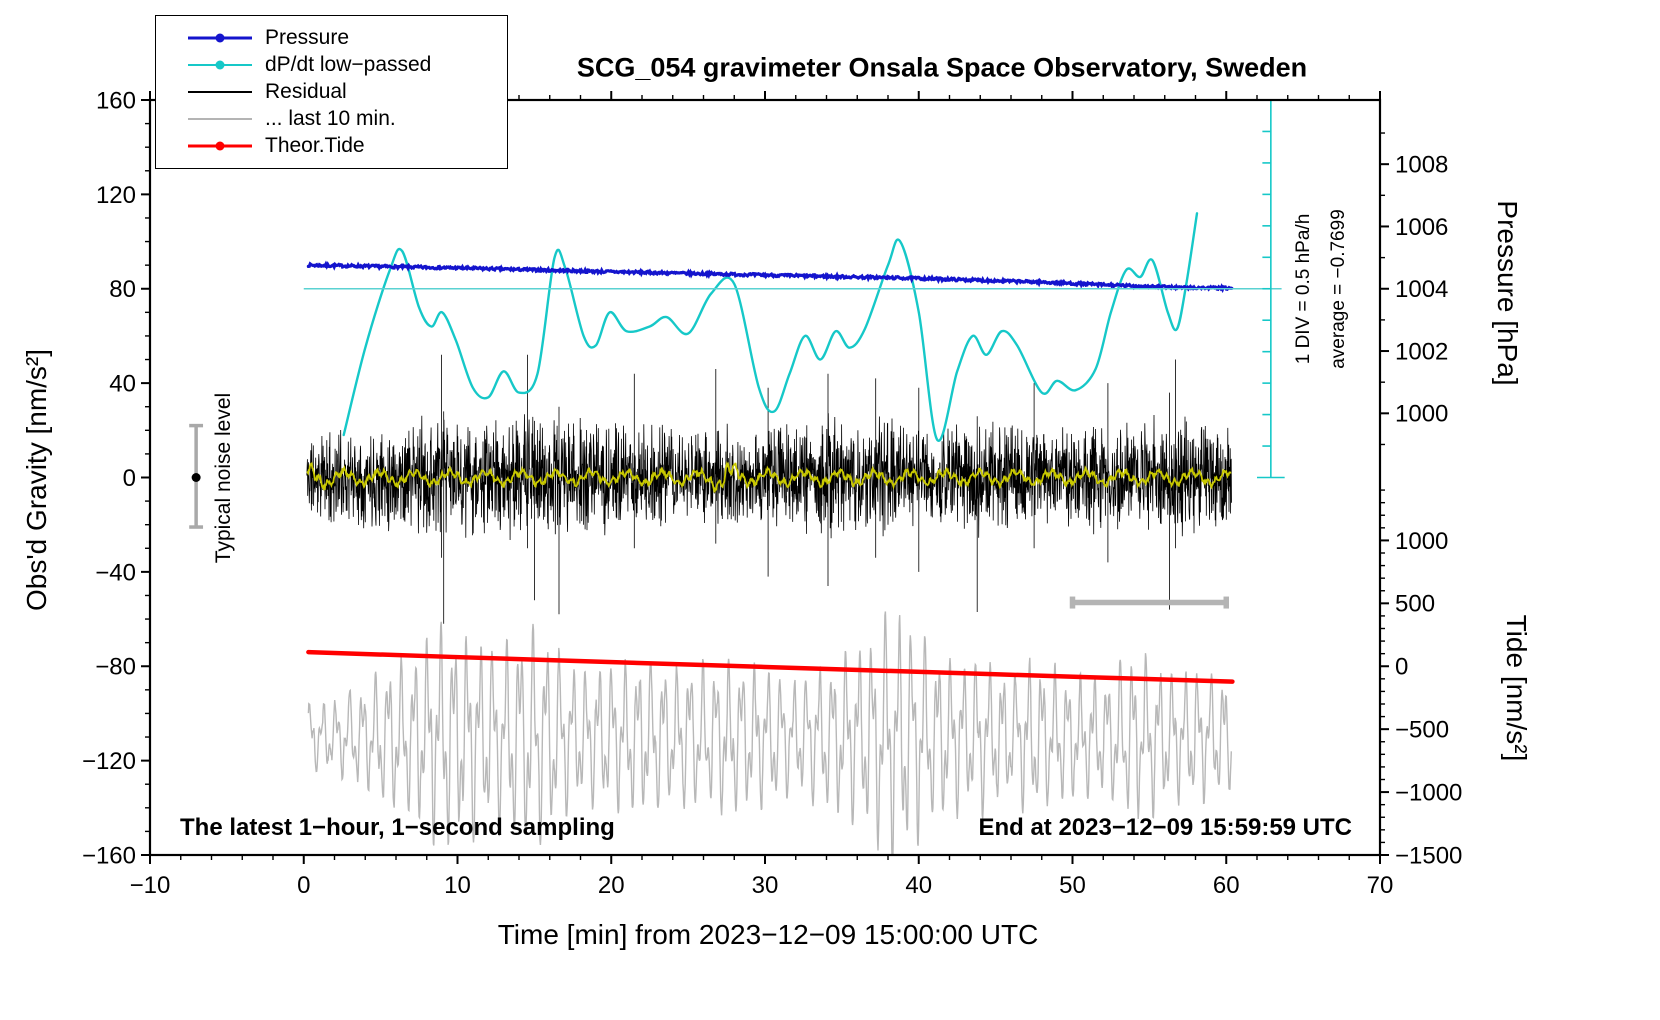 The image size is (1660, 1020). I want to click on series-residual, so click(769, 489).